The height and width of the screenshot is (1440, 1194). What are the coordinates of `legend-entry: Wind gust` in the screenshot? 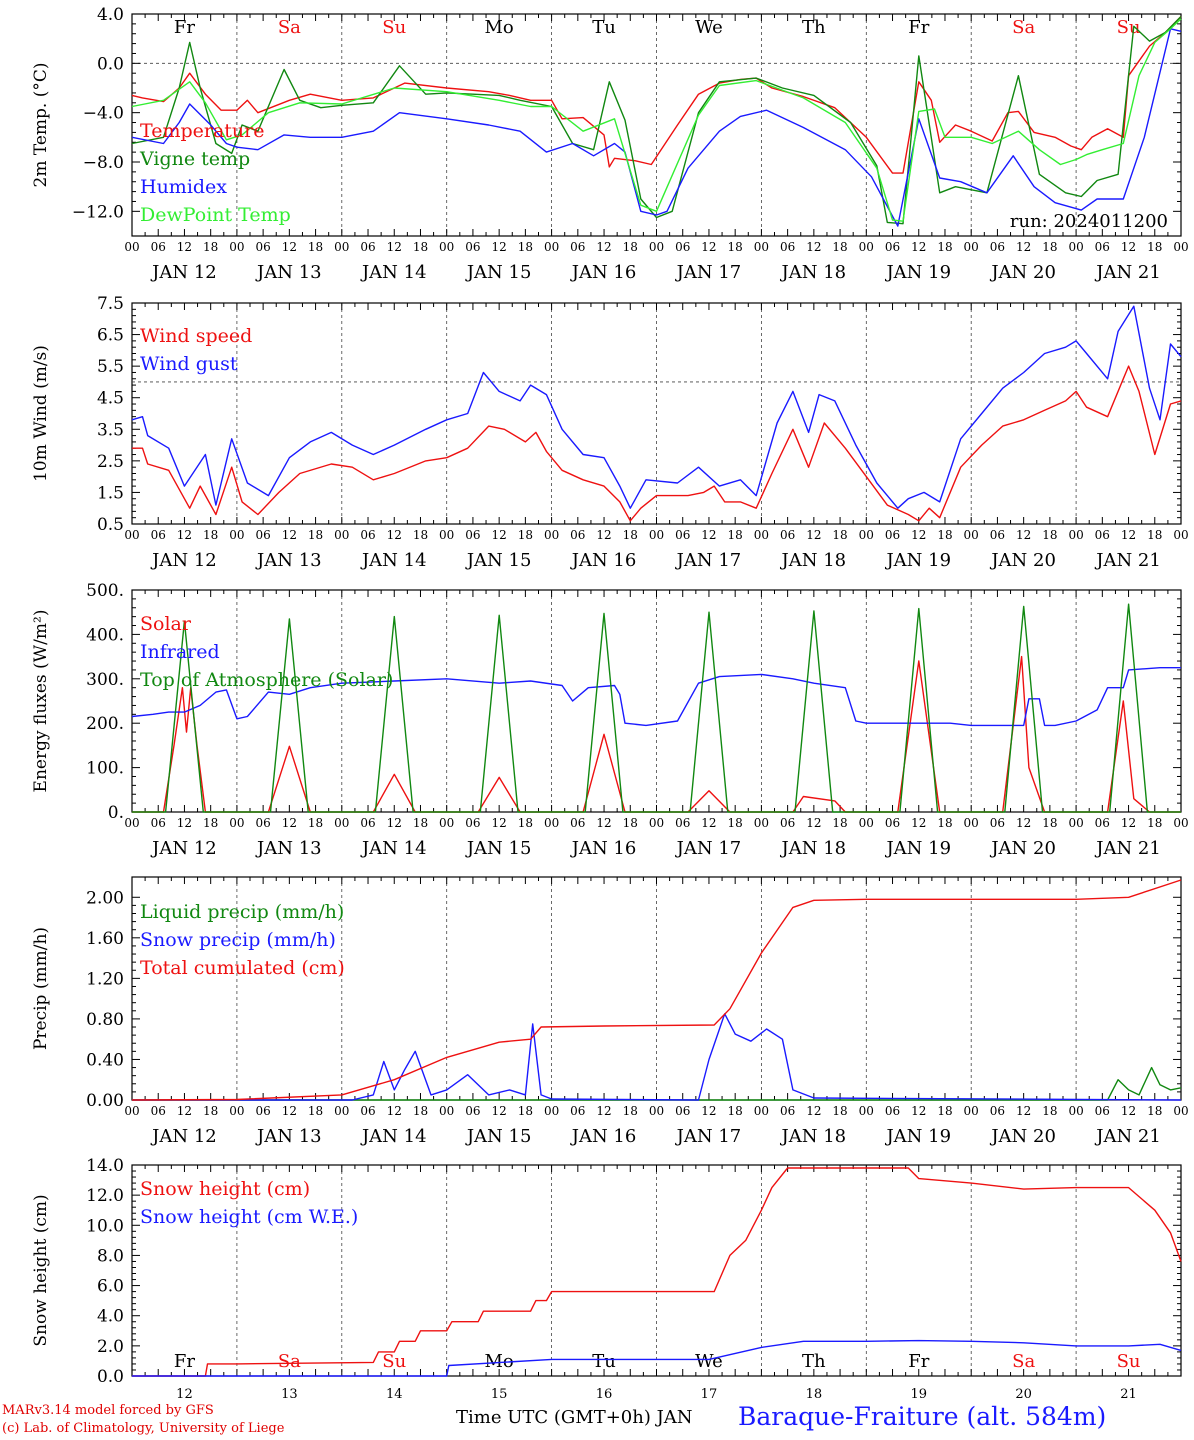 It's located at (189, 364).